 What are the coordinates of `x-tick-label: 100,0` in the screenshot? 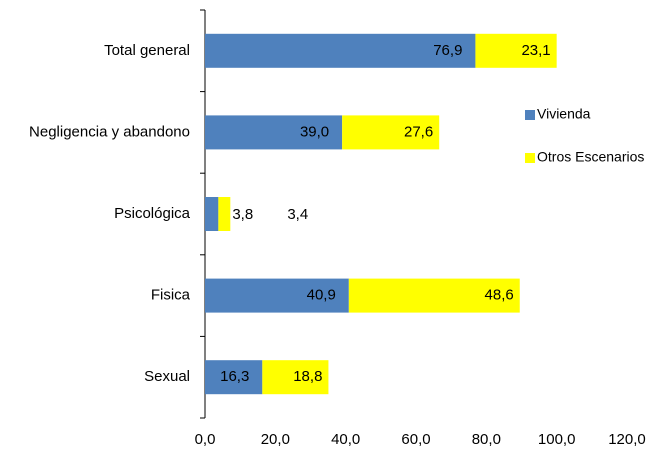 It's located at (557, 439).